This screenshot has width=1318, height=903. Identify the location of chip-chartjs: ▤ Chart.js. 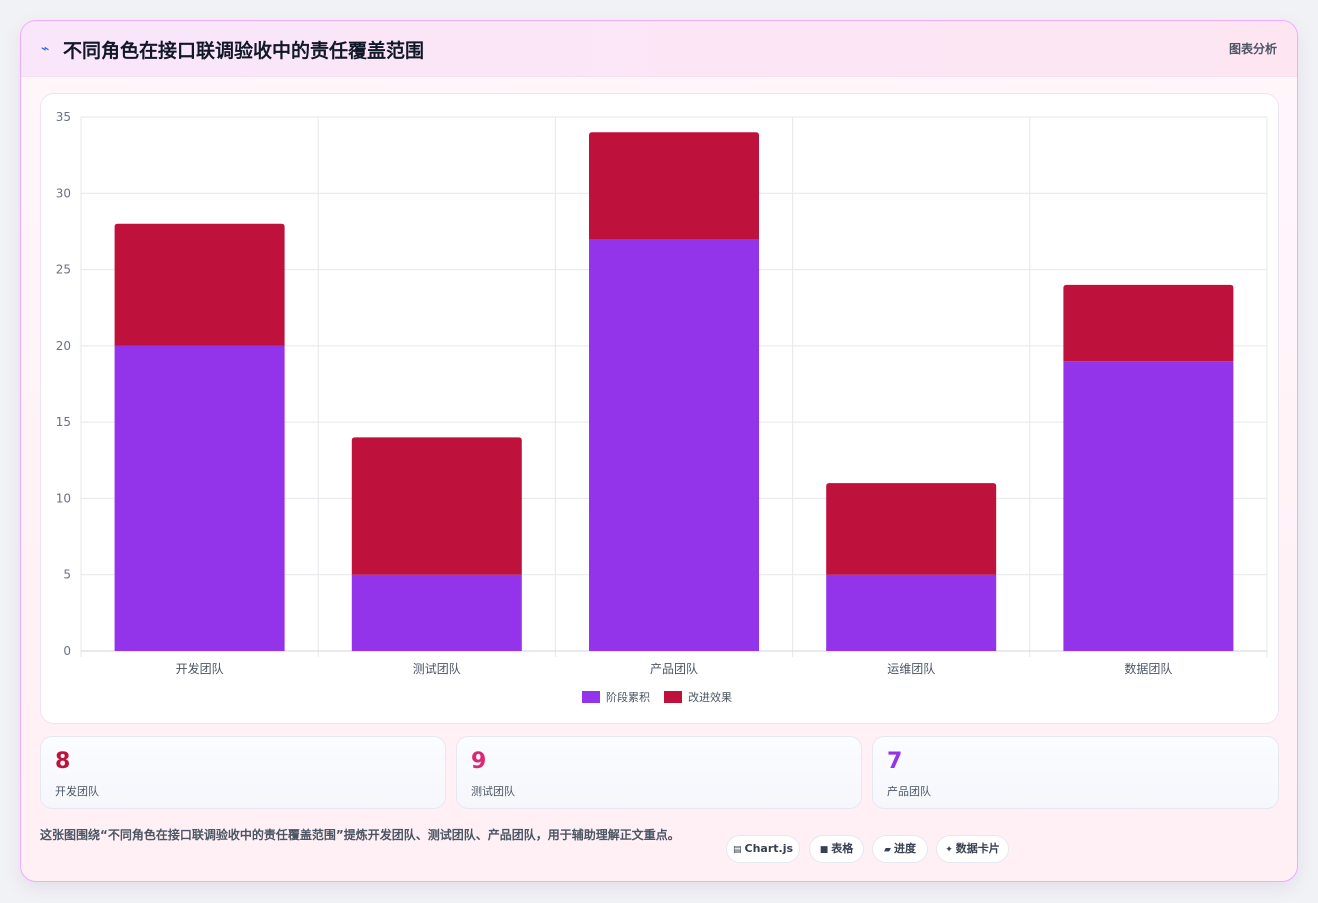
(763, 849).